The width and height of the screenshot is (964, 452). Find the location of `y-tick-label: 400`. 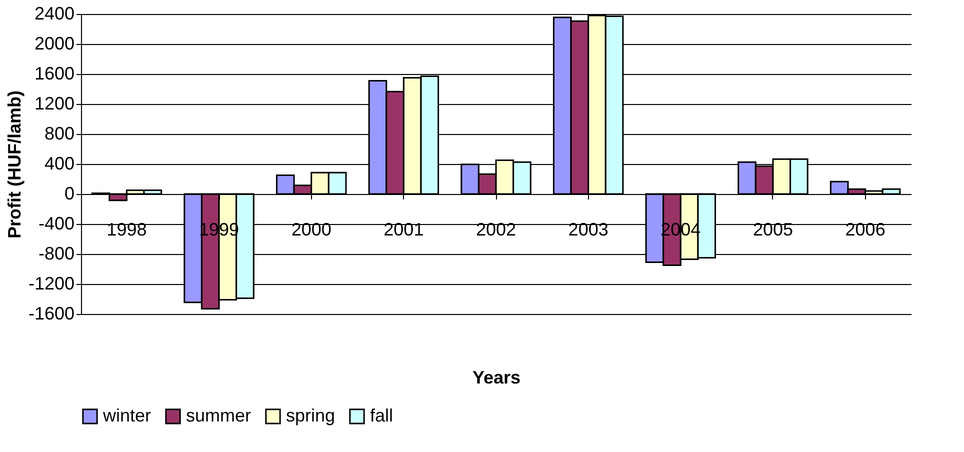

y-tick-label: 400 is located at coordinates (59, 164).